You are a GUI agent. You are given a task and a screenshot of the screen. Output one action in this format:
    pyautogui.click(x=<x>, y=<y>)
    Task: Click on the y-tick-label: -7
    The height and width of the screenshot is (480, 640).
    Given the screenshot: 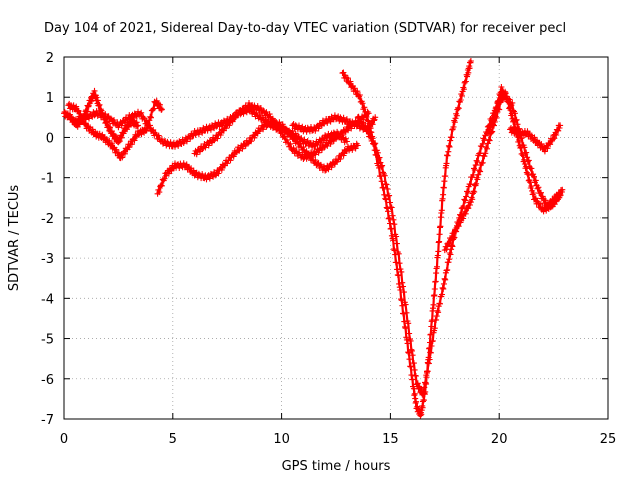 What is the action you would take?
    pyautogui.click(x=47, y=420)
    